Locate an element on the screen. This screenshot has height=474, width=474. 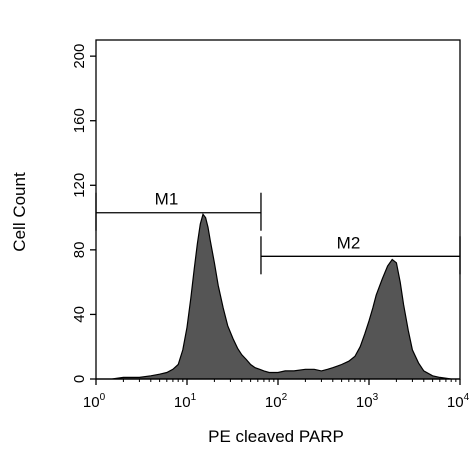
x-tick-label: 10² is located at coordinates (276, 401).